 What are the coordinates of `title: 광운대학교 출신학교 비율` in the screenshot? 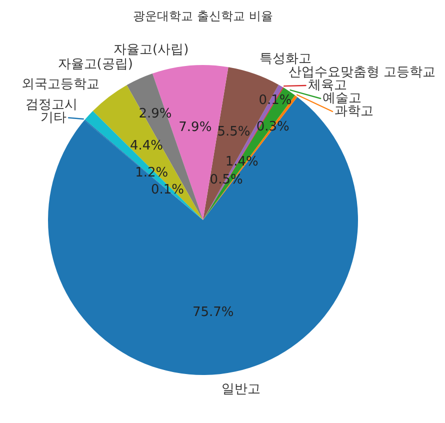 It's located at (203, 16).